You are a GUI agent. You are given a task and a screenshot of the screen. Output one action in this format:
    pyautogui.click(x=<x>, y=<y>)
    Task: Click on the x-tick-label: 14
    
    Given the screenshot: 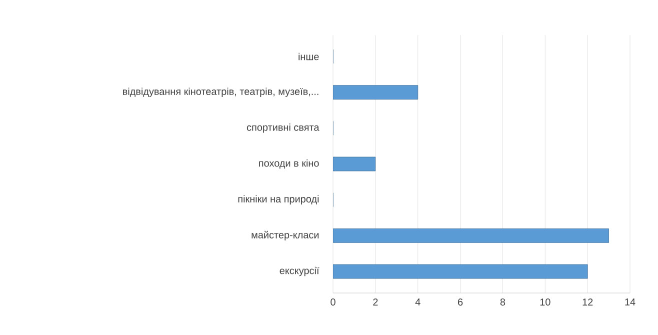 What is the action you would take?
    pyautogui.click(x=630, y=302)
    